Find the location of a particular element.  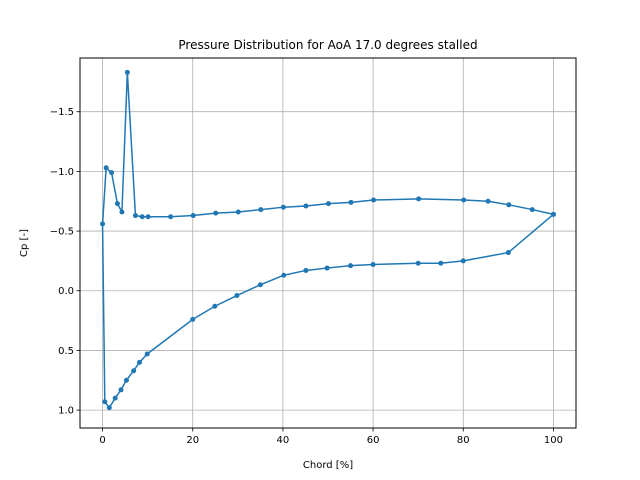

y-tick-label: 0.5 is located at coordinates (66, 351).